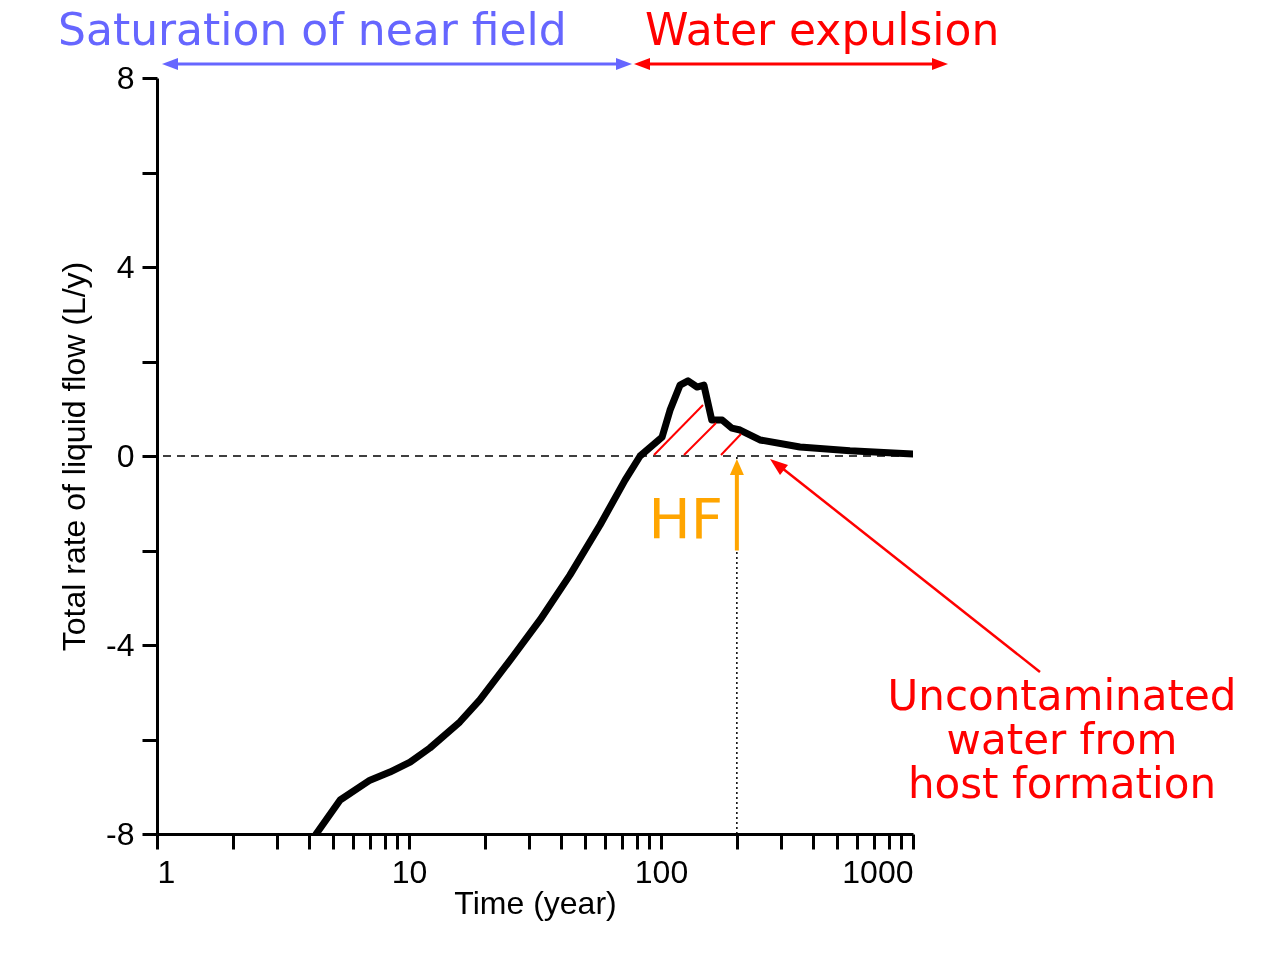 The height and width of the screenshot is (956, 1272). I want to click on text: Water expulsion, so click(822, 29).